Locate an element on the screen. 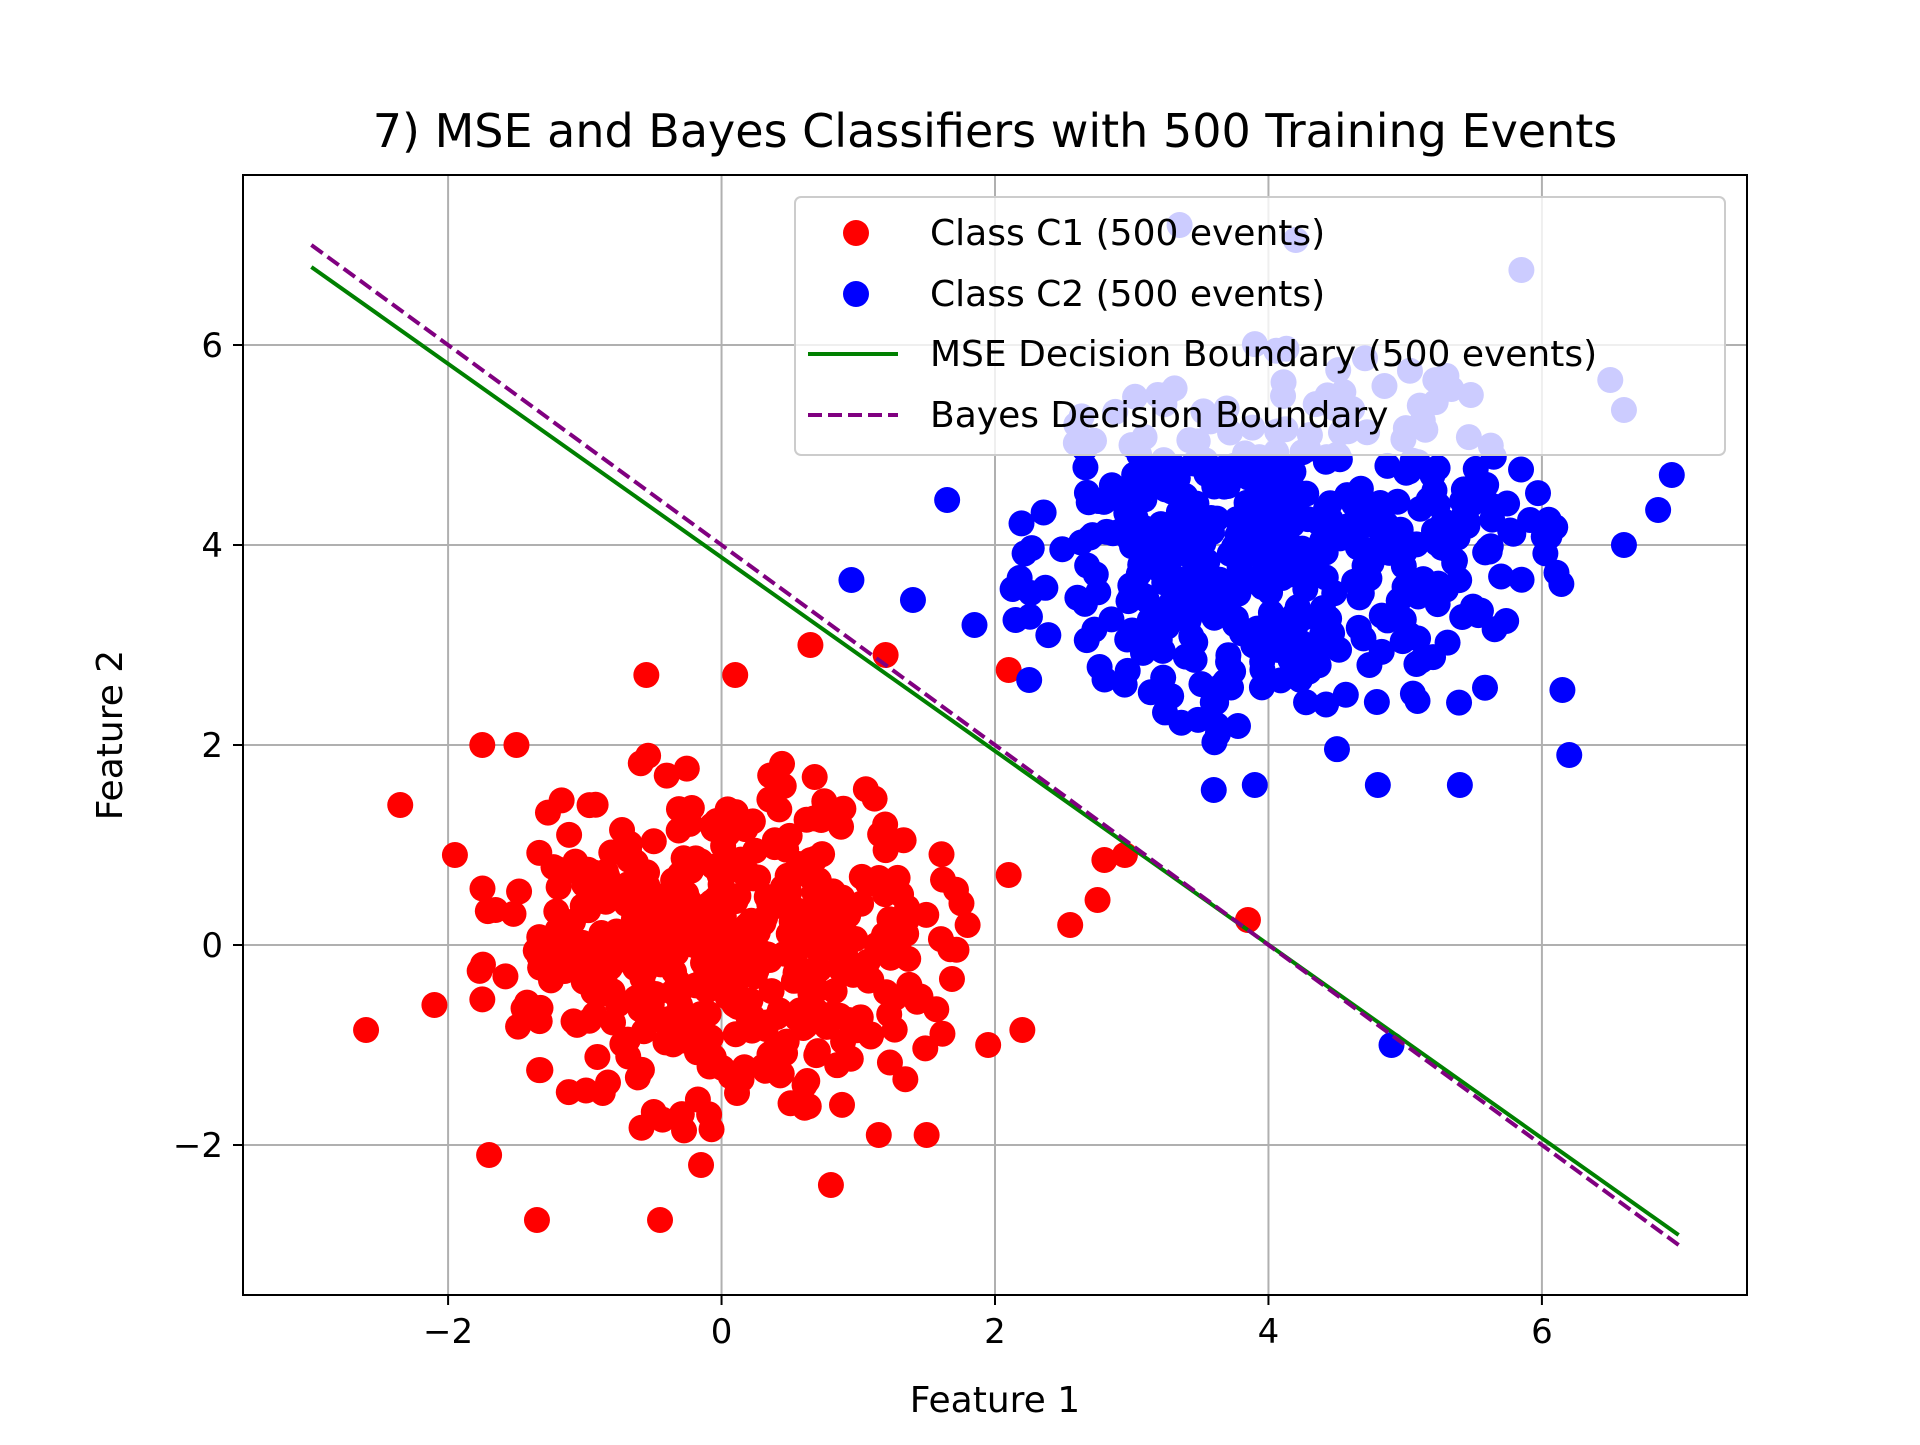  y-tick-label: −2 is located at coordinates (198, 1146).